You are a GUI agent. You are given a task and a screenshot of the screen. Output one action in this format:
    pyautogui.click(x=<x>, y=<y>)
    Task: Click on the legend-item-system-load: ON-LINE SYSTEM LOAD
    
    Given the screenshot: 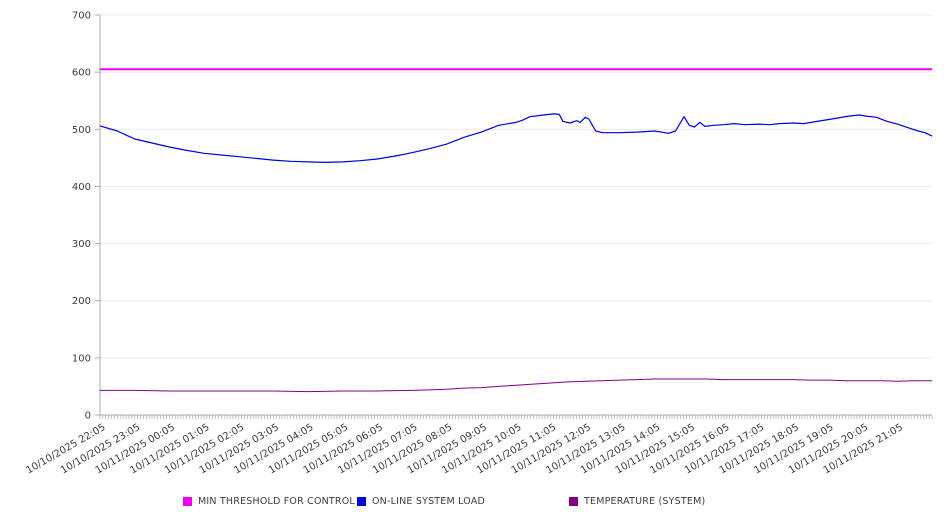 What is the action you would take?
    pyautogui.click(x=421, y=501)
    